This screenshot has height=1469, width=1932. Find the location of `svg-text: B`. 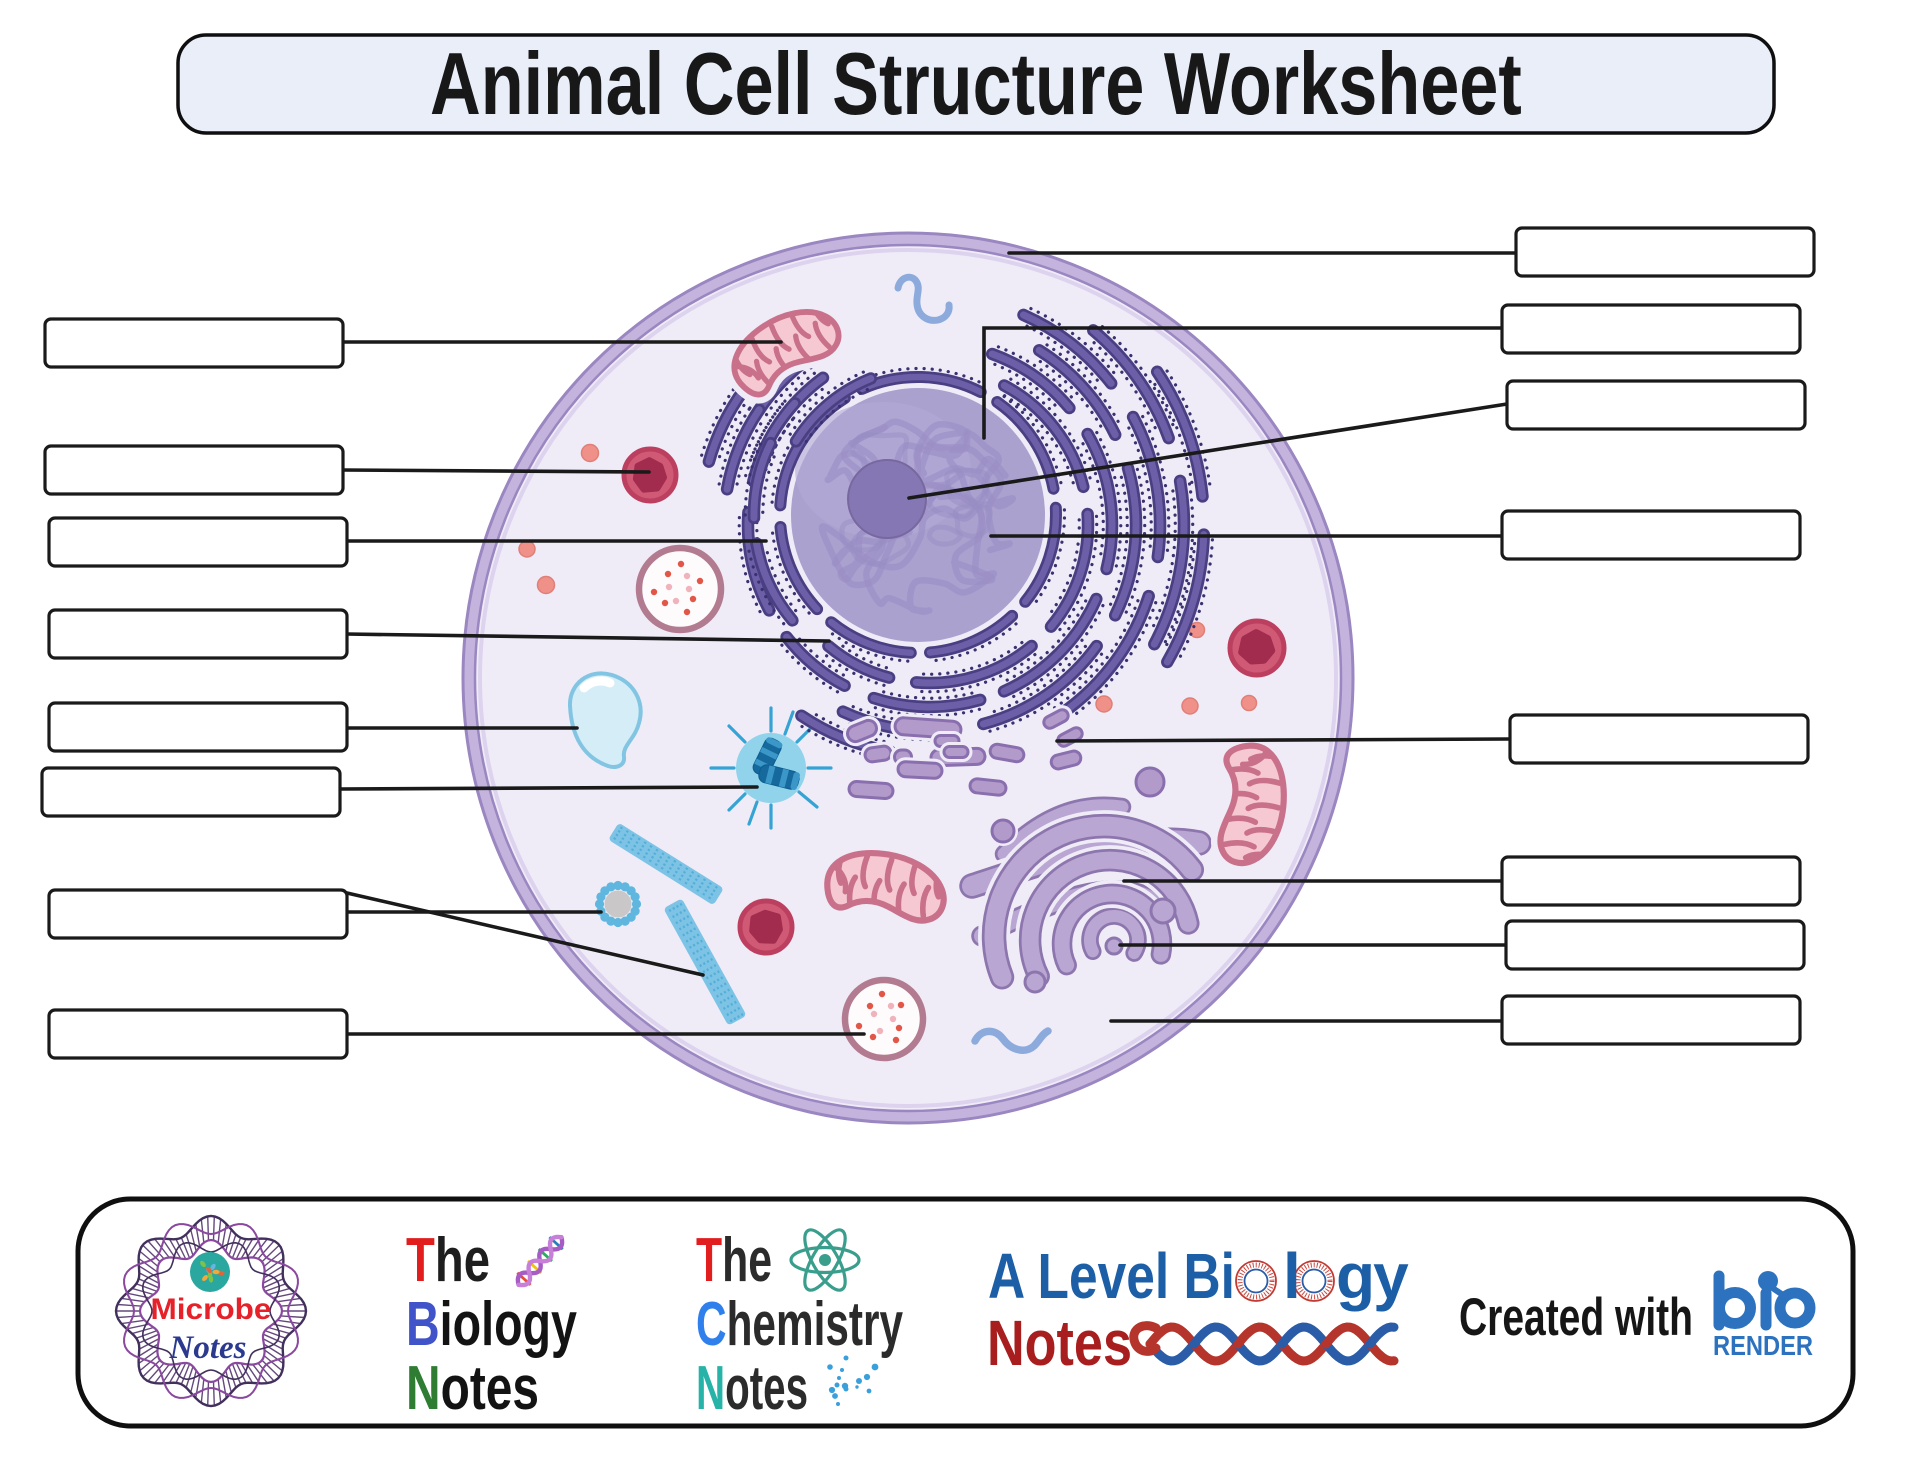

svg-text: B is located at coordinates (423, 1323).